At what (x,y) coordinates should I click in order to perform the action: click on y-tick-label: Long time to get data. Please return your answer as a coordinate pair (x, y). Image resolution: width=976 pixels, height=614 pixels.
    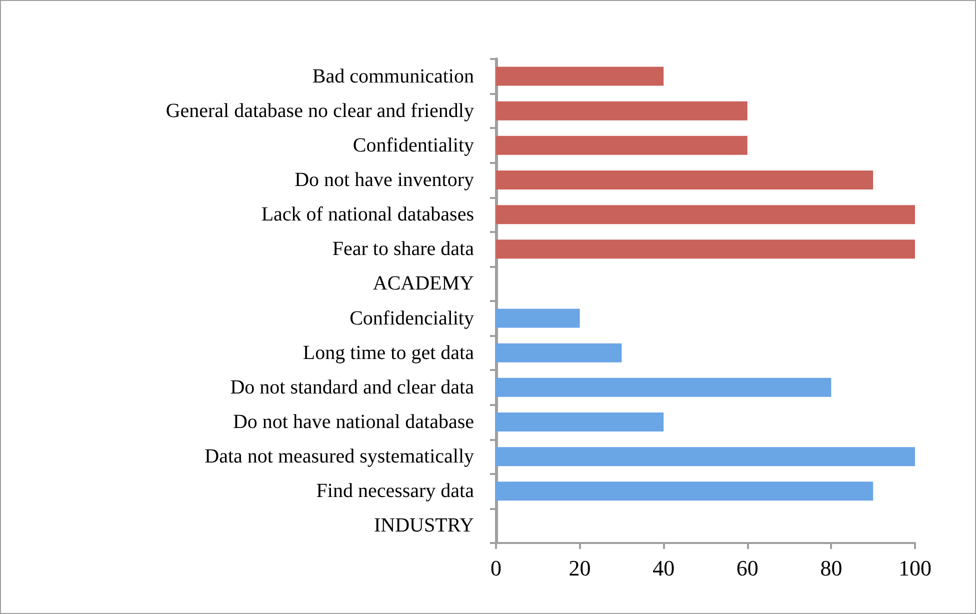
    Looking at the image, I should click on (388, 353).